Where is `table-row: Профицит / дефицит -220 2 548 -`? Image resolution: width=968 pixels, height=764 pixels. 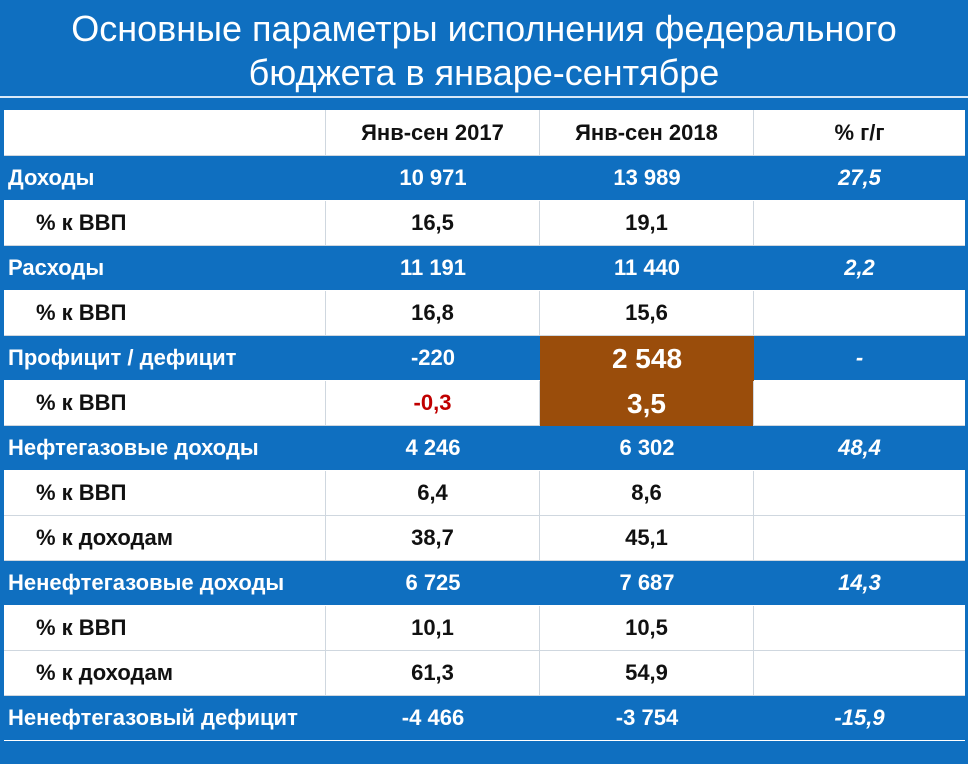
table-row: Профицит / дефицит -220 2 548 - is located at coordinates (484, 358).